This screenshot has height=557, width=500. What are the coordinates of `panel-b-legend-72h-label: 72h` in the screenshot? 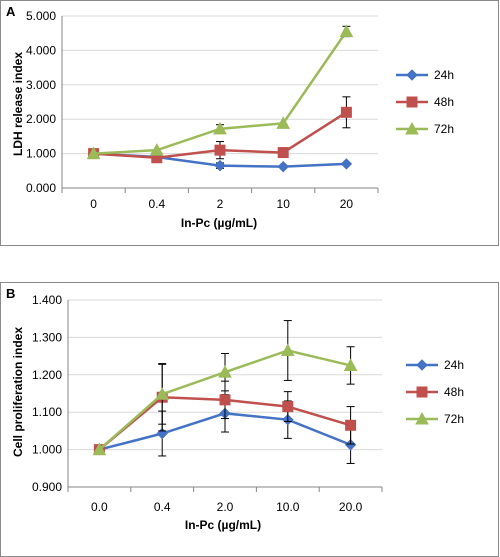 It's located at (454, 419).